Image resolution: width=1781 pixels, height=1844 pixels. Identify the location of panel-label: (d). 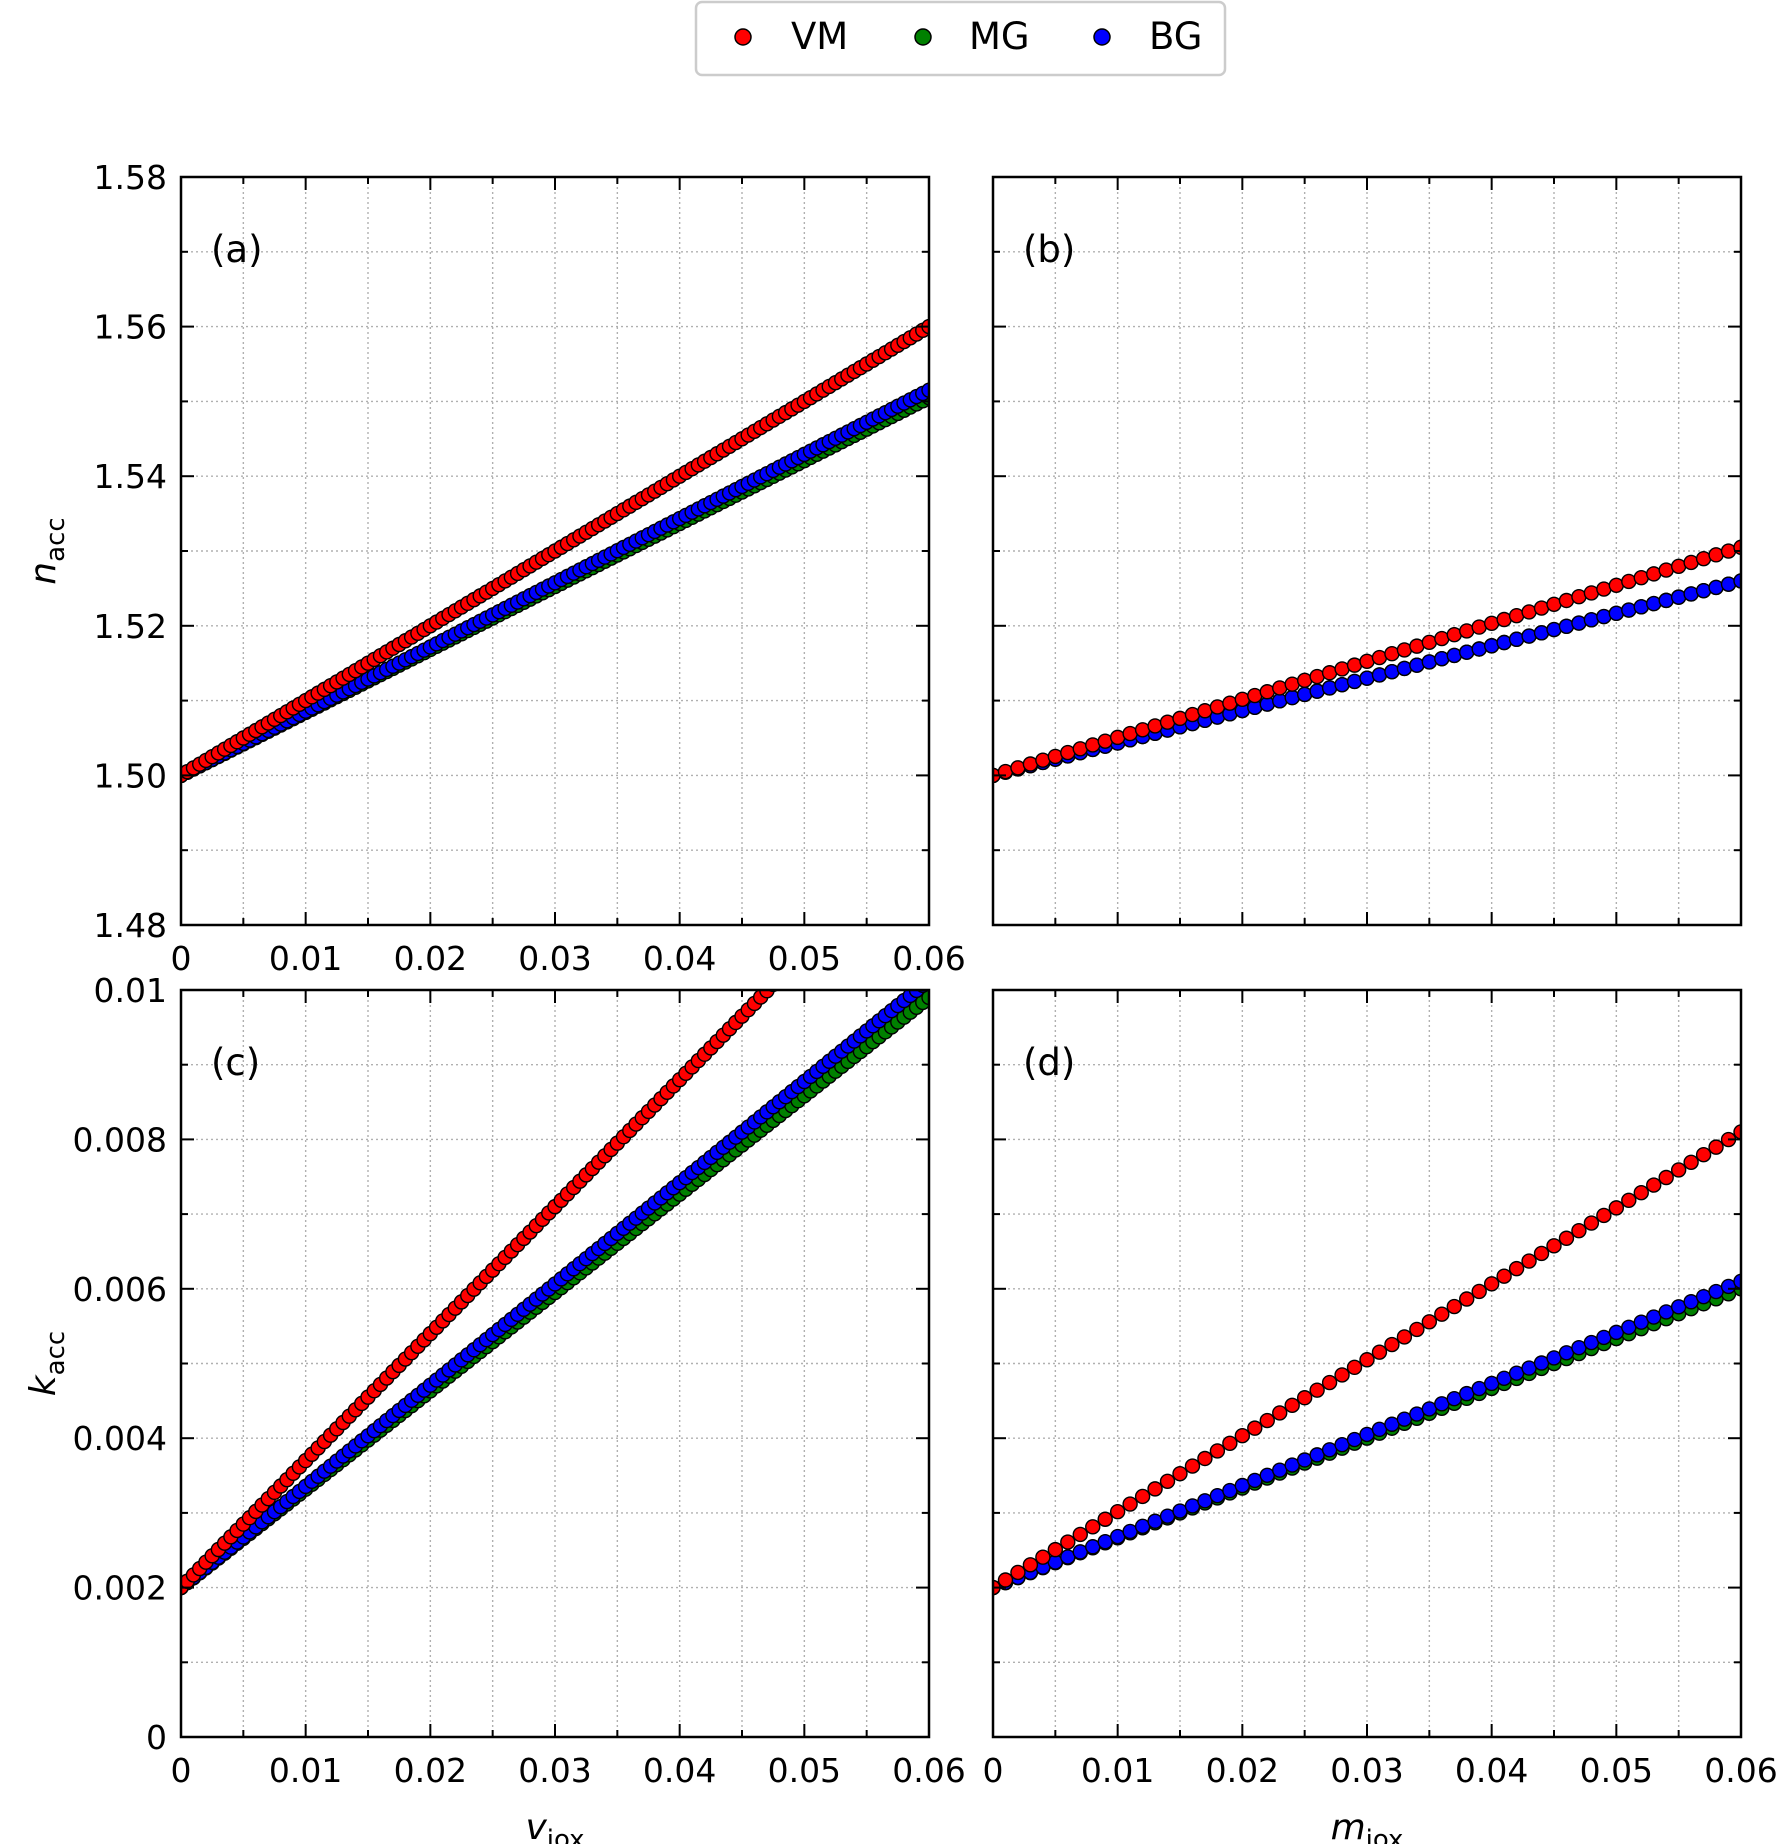
(1049, 1062).